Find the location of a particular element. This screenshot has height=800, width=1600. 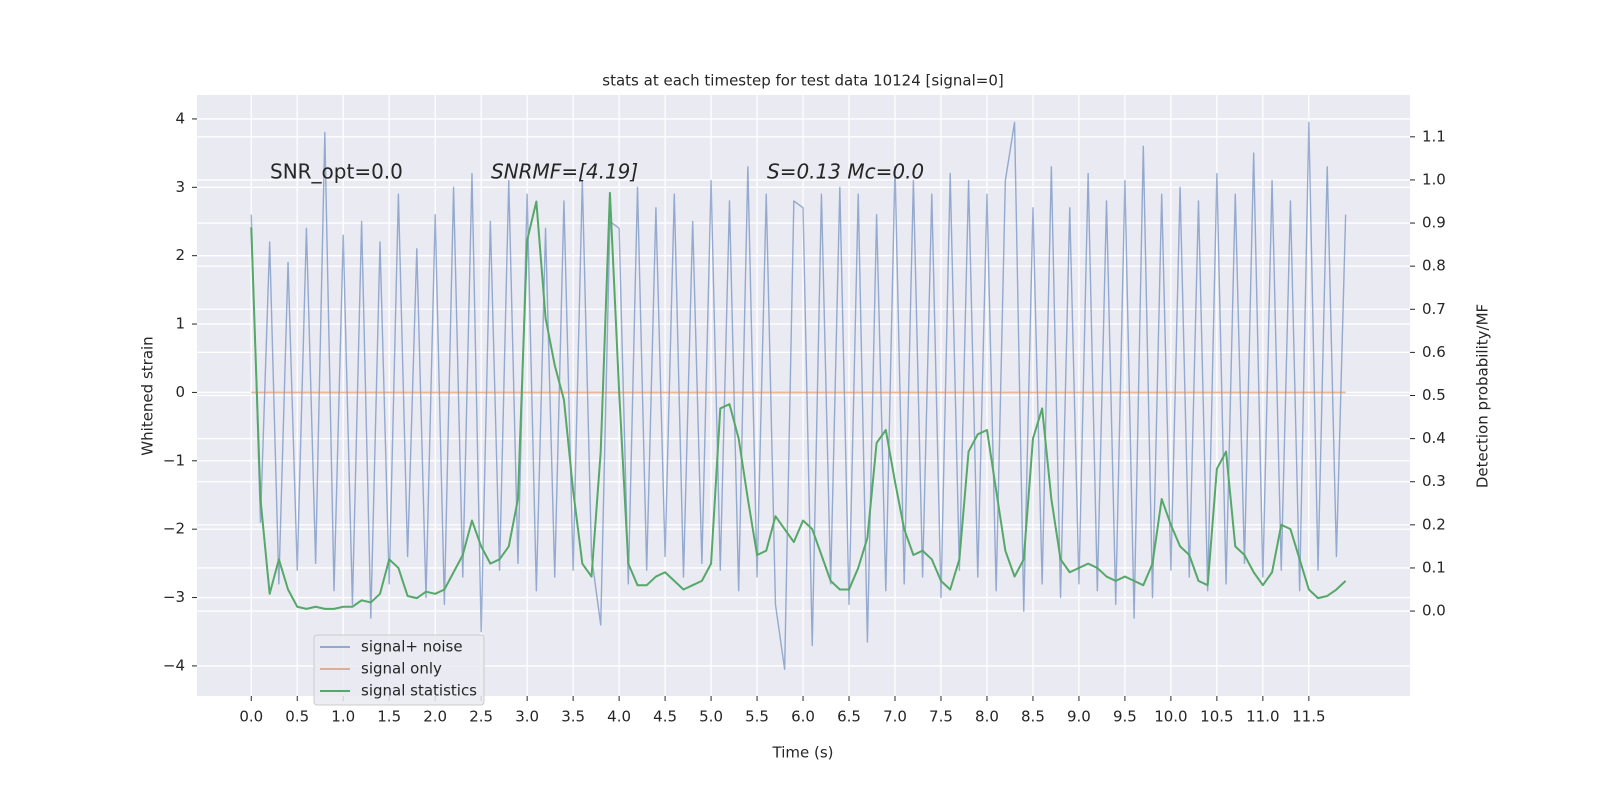

x-tick-label: 7.5 is located at coordinates (941, 717).